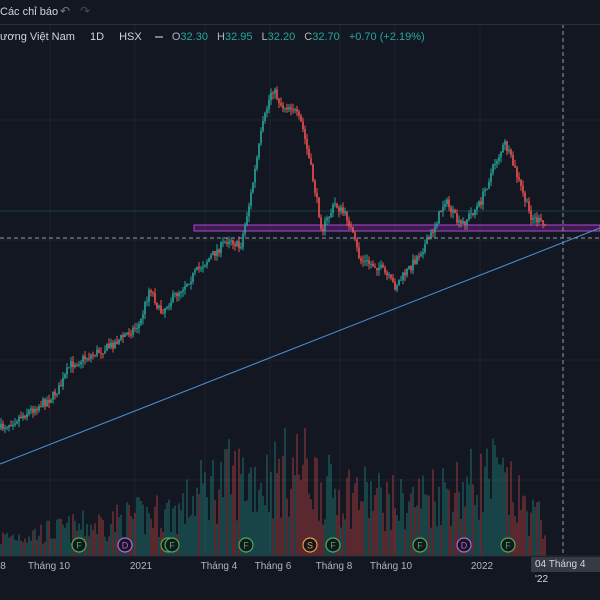 This screenshot has width=600, height=600. I want to click on close-value: 32.70, so click(326, 37).